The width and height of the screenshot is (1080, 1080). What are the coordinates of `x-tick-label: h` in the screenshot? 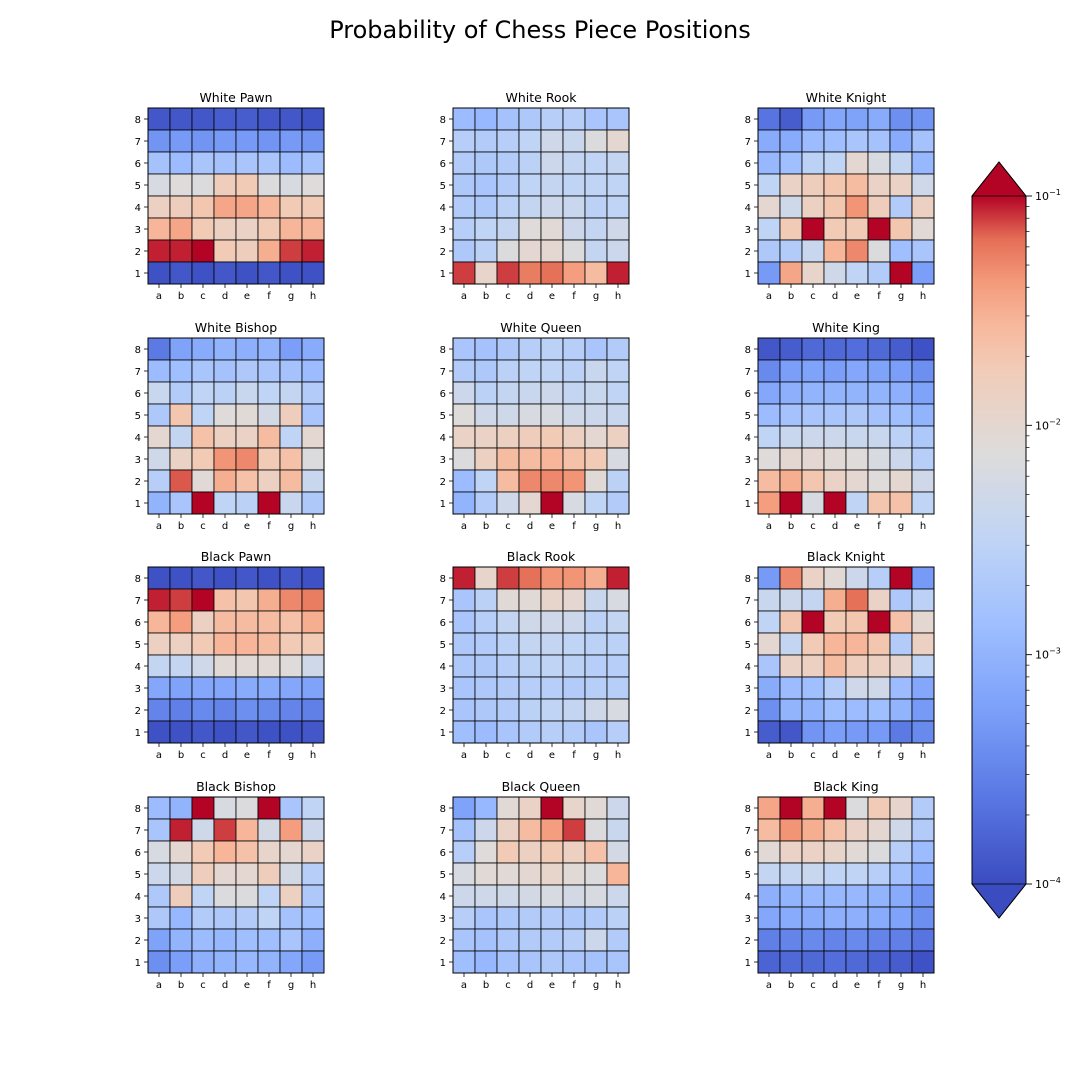 It's located at (618, 985).